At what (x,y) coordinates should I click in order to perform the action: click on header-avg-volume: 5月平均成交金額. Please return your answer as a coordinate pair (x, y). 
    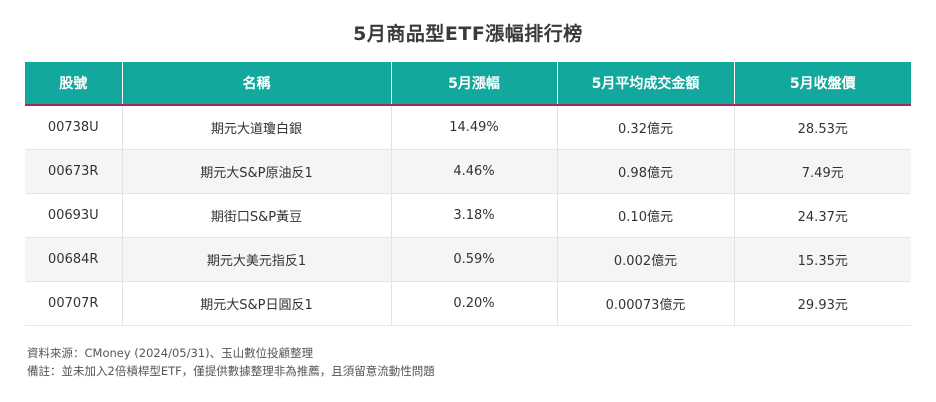
    Looking at the image, I should click on (646, 83).